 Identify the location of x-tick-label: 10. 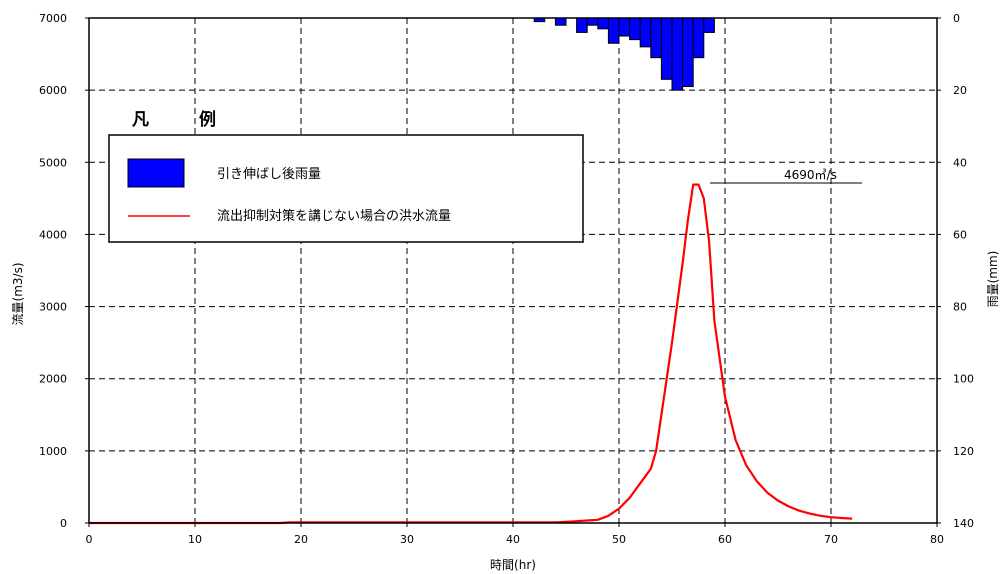
(195, 539).